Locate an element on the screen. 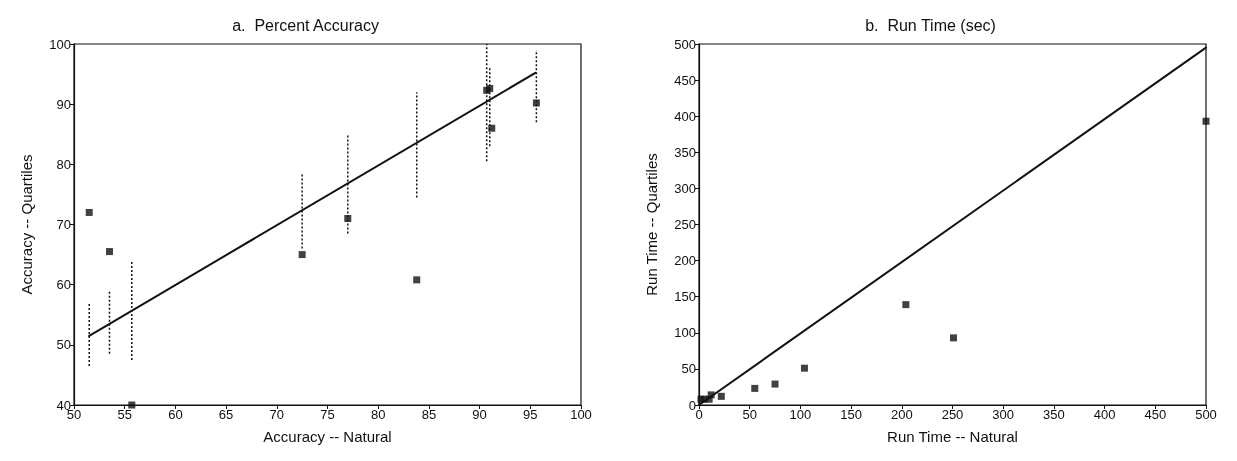 The width and height of the screenshot is (1237, 461). x-axis-title: Accuracy -- Natural is located at coordinates (327, 436).